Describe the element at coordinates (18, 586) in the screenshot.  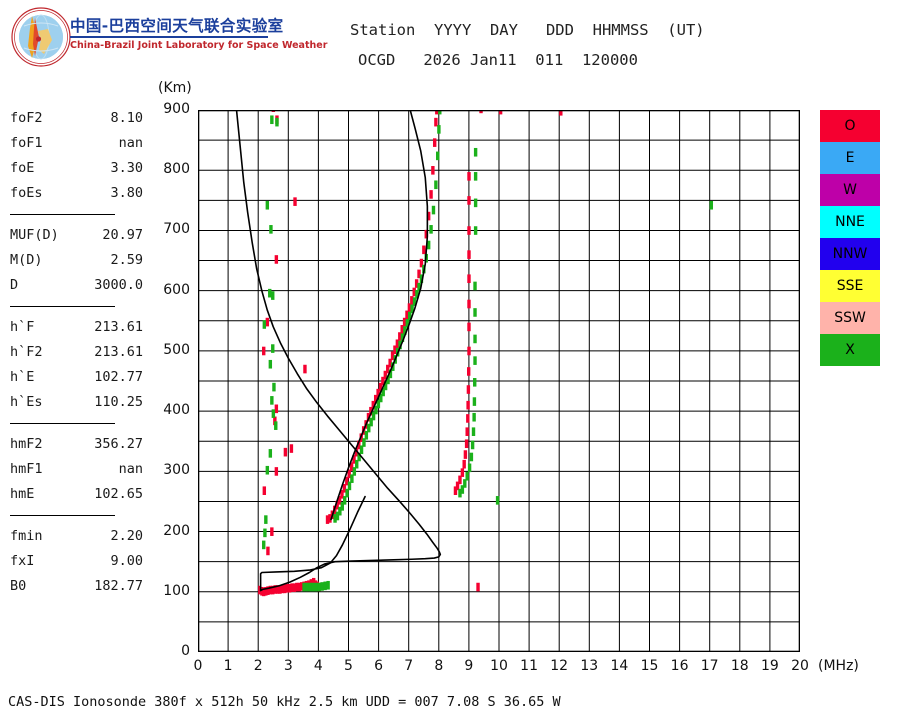
I see `parameter-name: B0` at that location.